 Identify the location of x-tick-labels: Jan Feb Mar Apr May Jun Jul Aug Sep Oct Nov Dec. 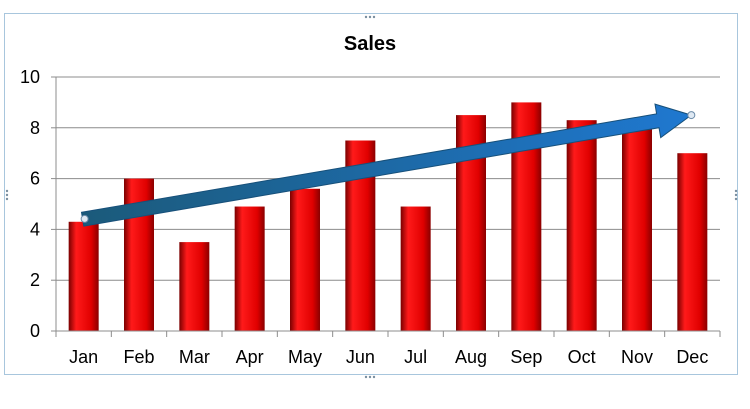
(388, 357).